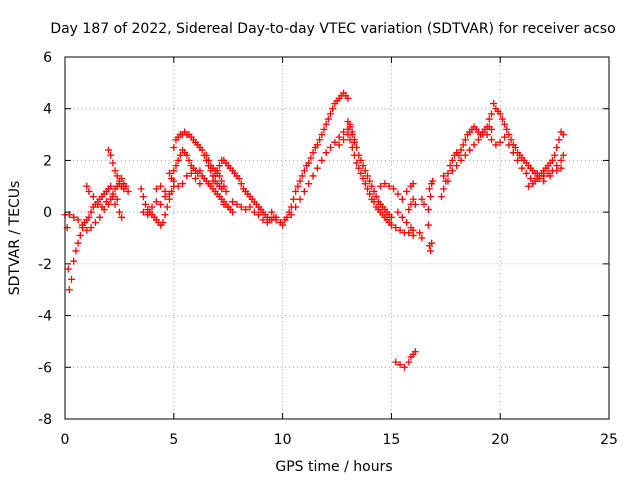  What do you see at coordinates (45, 265) in the screenshot?
I see `y-tick-label: -2` at bounding box center [45, 265].